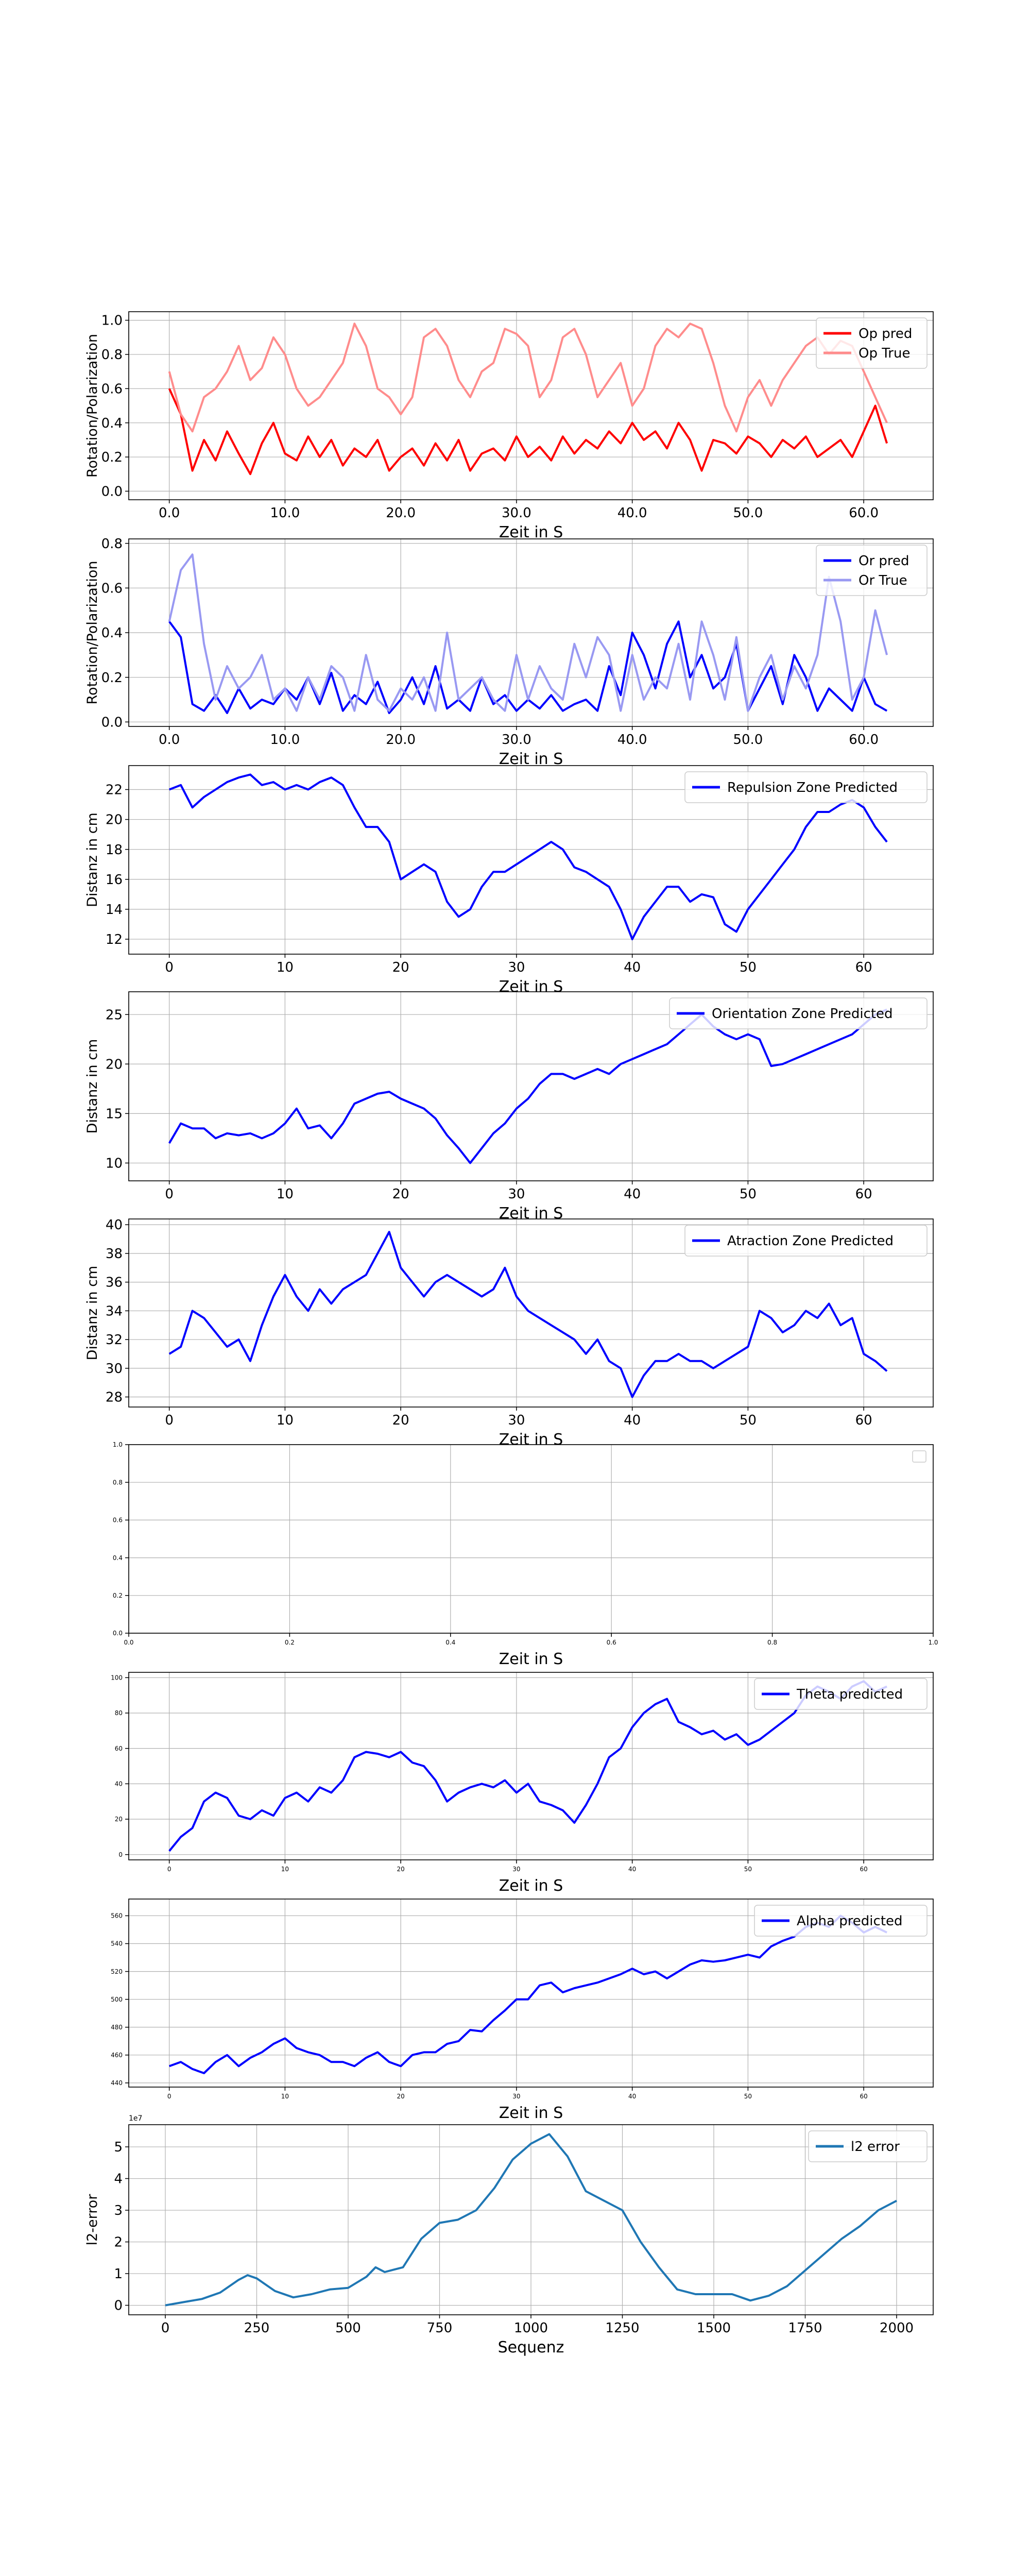  Describe the element at coordinates (841, 1694) in the screenshot. I see `legend: Theta predicted` at that location.